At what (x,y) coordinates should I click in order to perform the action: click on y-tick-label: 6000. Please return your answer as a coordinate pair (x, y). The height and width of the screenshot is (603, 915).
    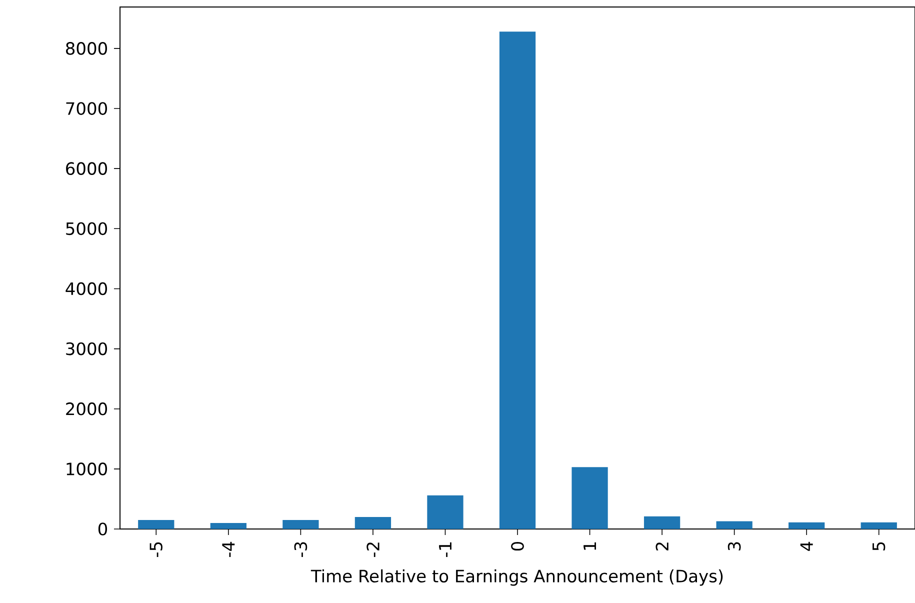
    Looking at the image, I should click on (86, 169).